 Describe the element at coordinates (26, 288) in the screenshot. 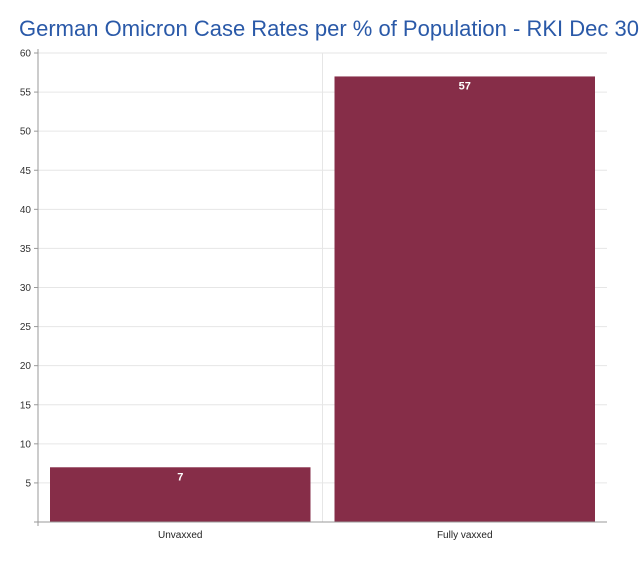

I see `y-tick-label: 30` at that location.